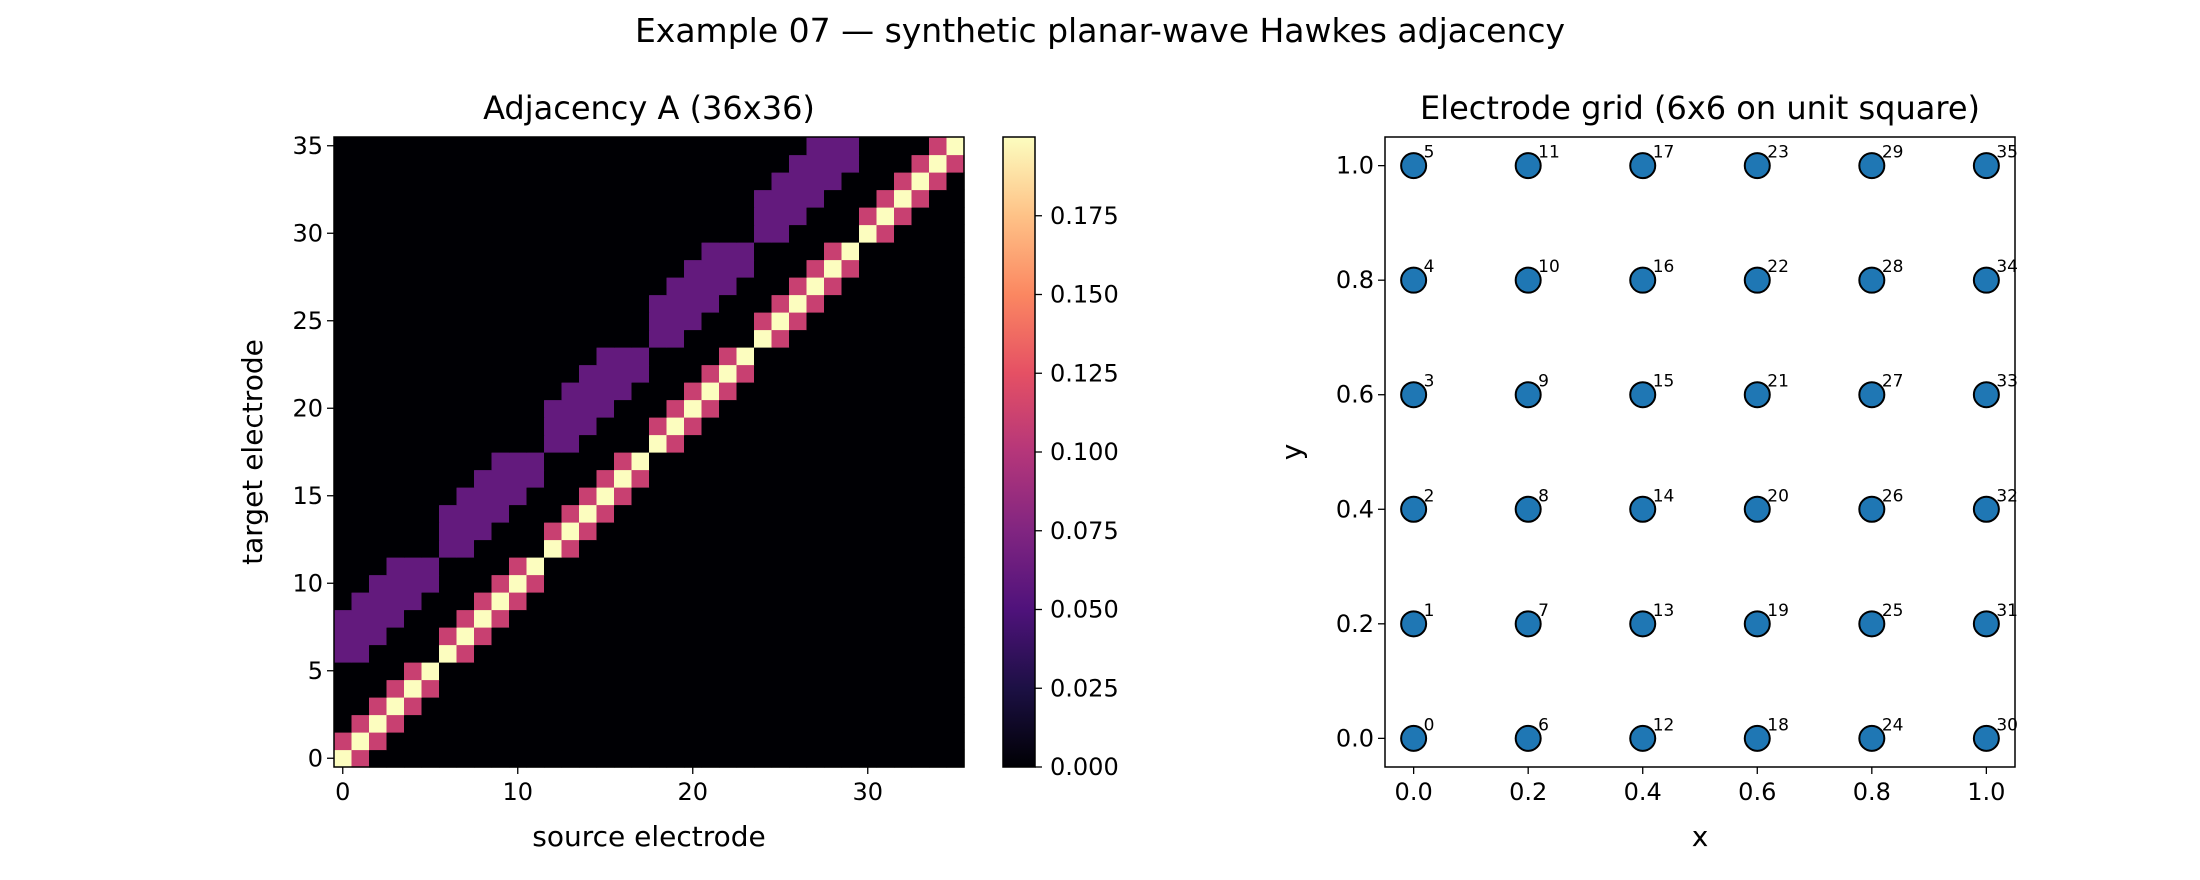 The width and height of the screenshot is (2200, 880). What do you see at coordinates (307, 321) in the screenshot?
I see `heatmap-y-tick-label: 25` at bounding box center [307, 321].